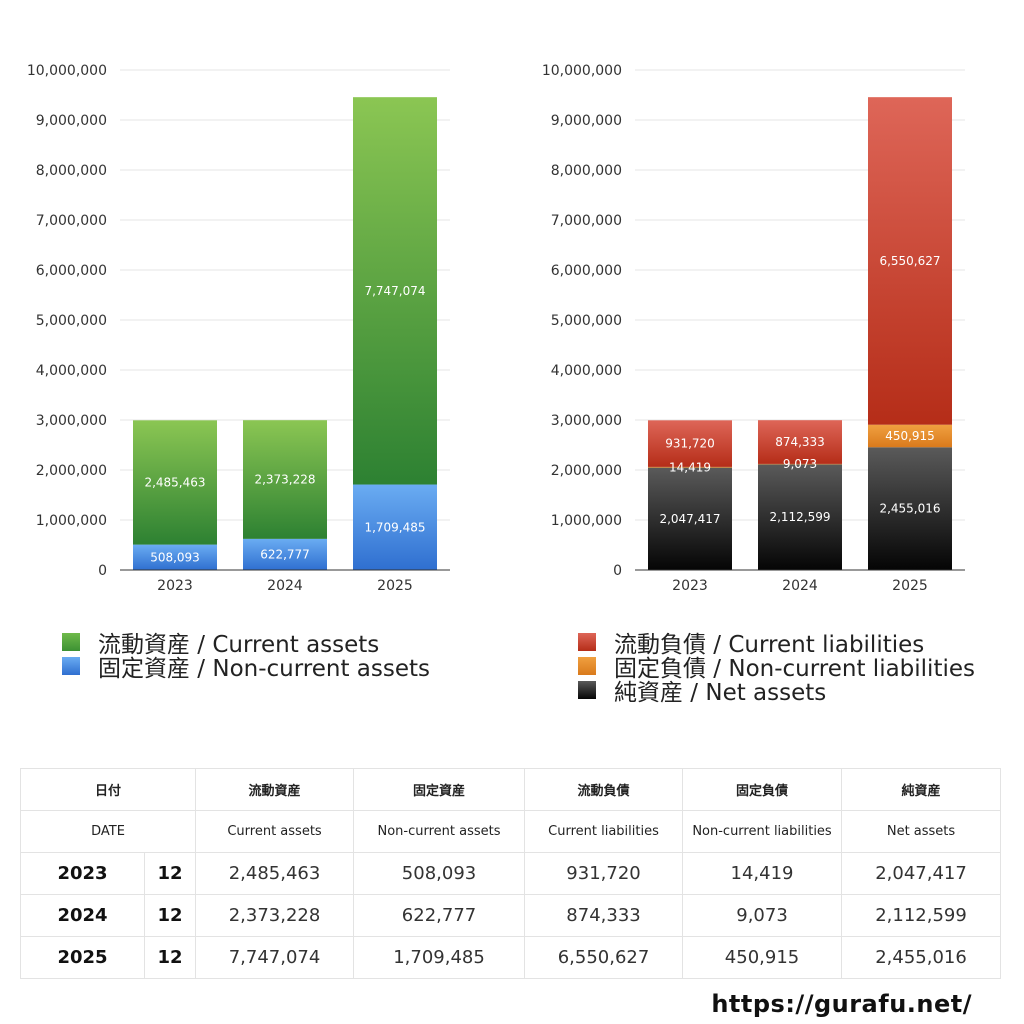  I want to click on data-label-non-current-liabilities: 14,419, so click(690, 467).